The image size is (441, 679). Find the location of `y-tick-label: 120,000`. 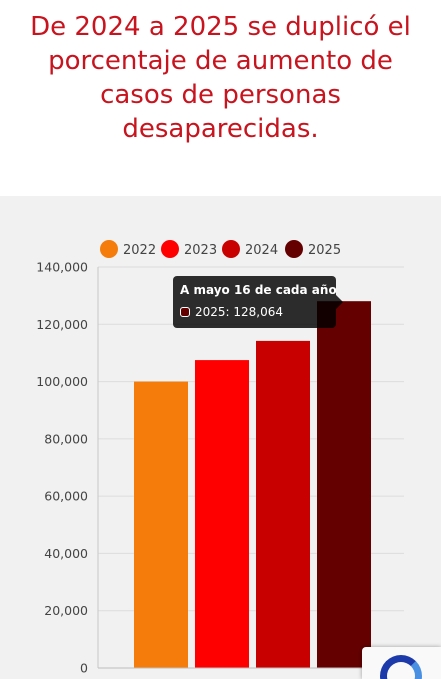

y-tick-label: 120,000 is located at coordinates (62, 324).